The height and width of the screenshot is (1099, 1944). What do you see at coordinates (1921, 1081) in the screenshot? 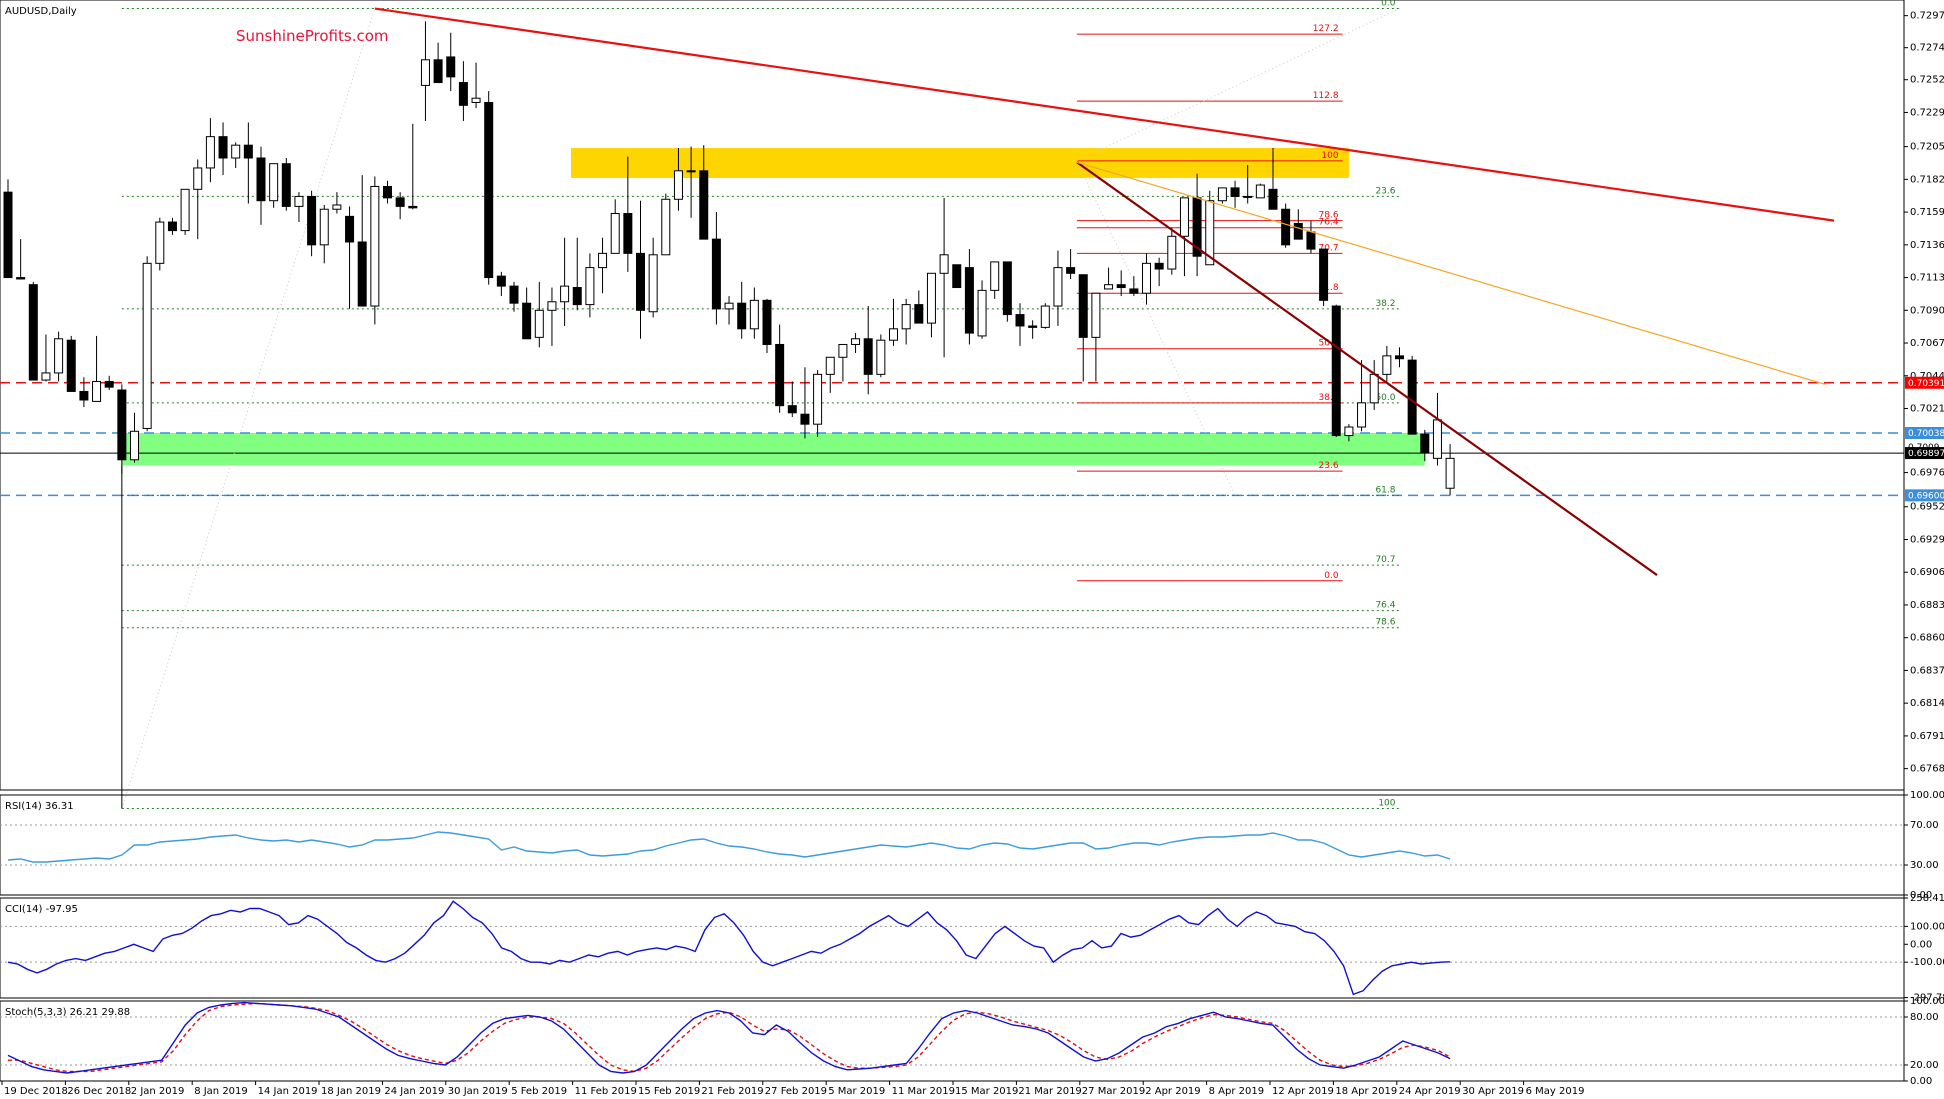
I see `stoch-tick-label: 0.00` at bounding box center [1921, 1081].